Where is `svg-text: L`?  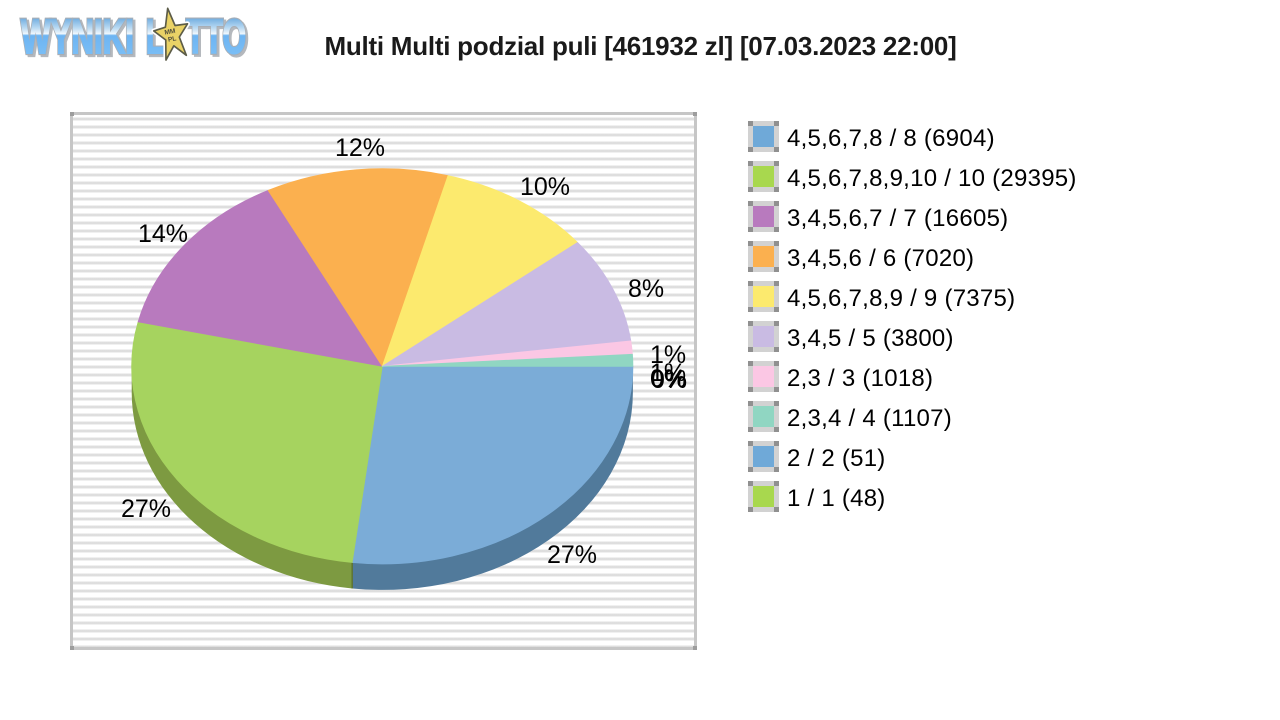
svg-text: L is located at coordinates (155, 37).